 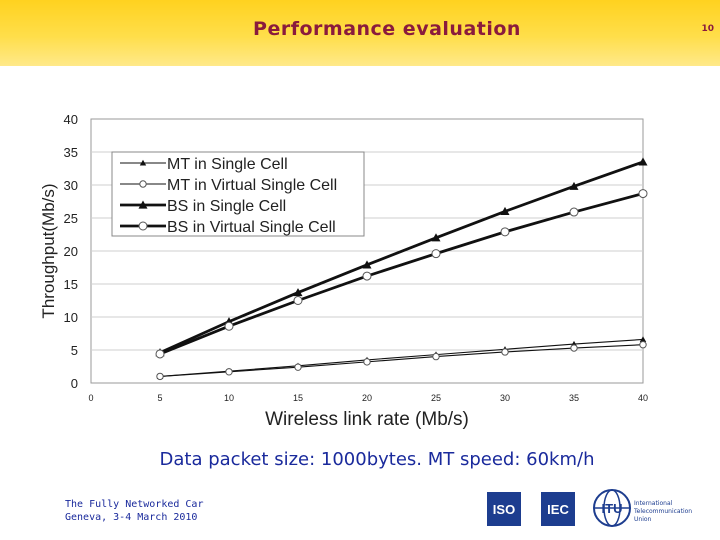 What do you see at coordinates (707, 29) in the screenshot?
I see `page-number: 10` at bounding box center [707, 29].